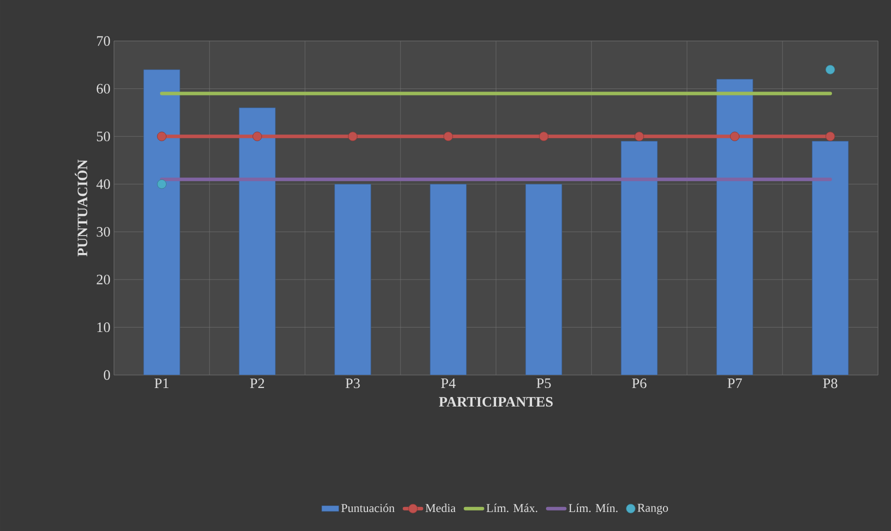 This screenshot has width=891, height=531. Describe the element at coordinates (103, 89) in the screenshot. I see `y-tick-label: 60` at that location.